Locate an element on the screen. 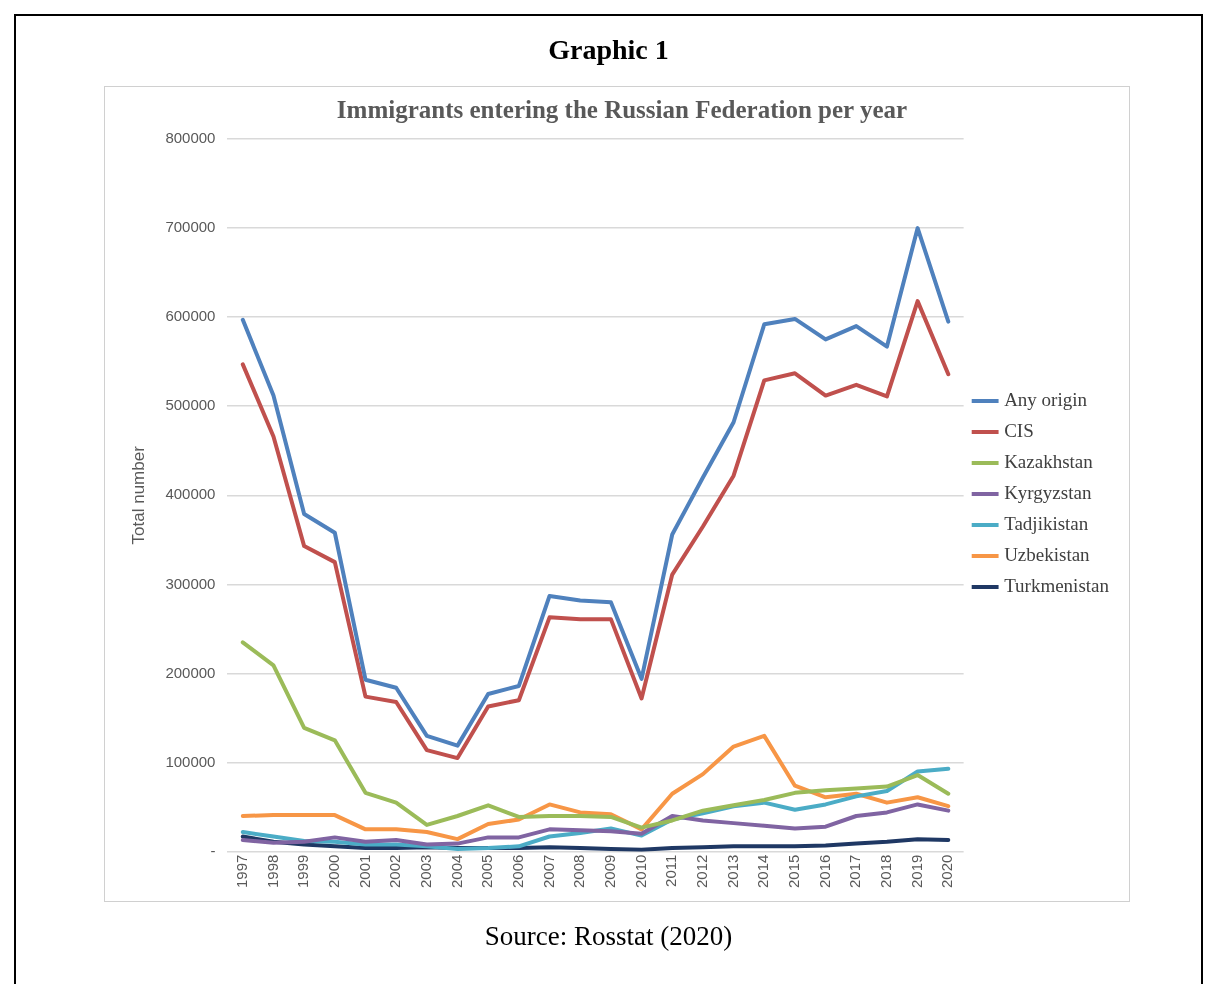 The image size is (1205, 984). source-note: Source: Rosstat (2020) is located at coordinates (608, 936).